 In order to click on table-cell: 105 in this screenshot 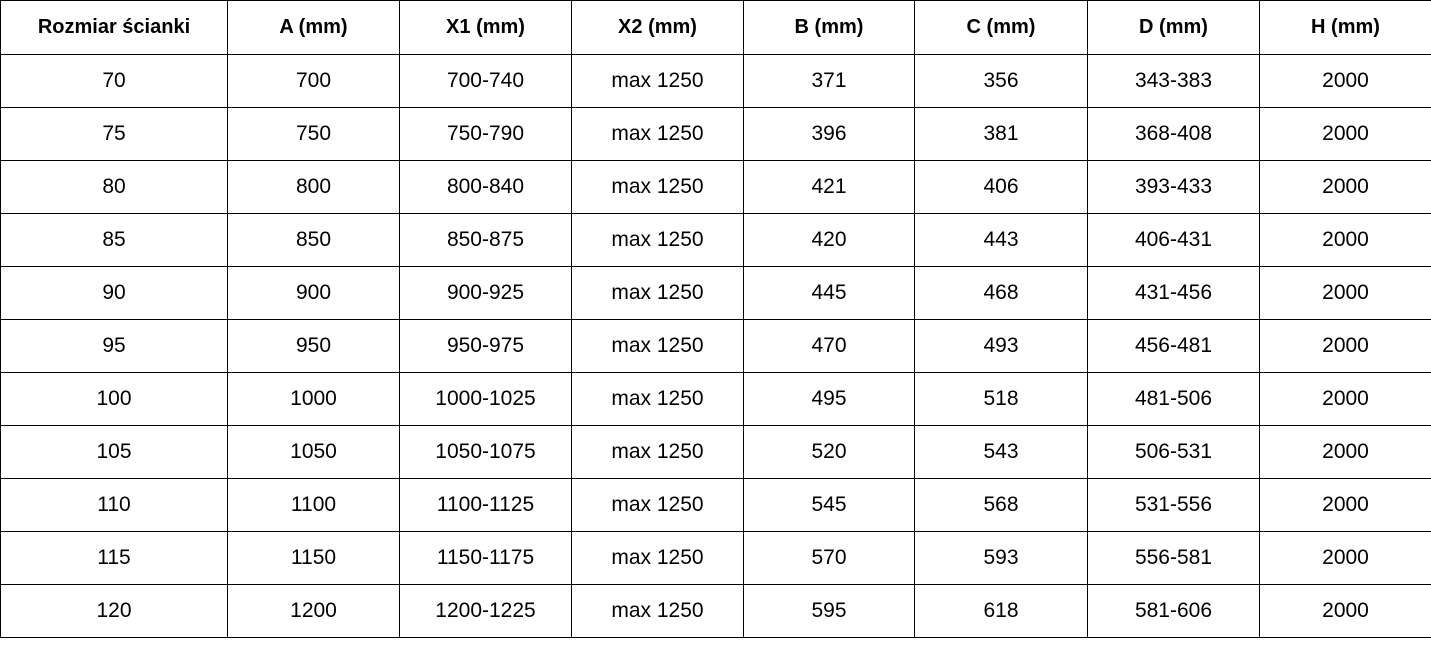, I will do `click(114, 452)`.